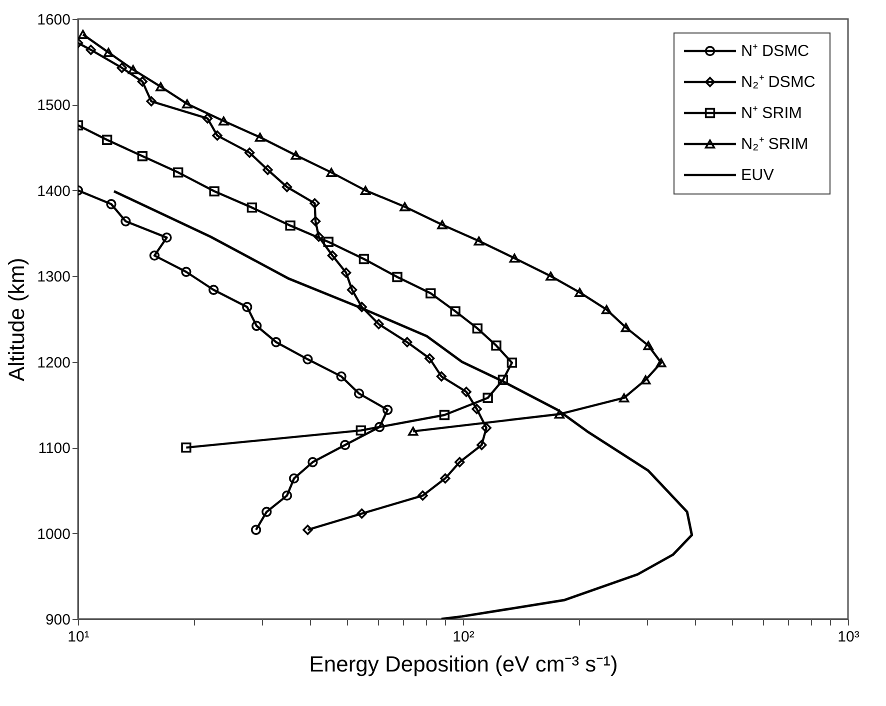 This screenshot has height=706, width=886. Describe the element at coordinates (463, 664) in the screenshot. I see `x-axis-title: Energy Deposition (eV cm⁻³ s⁻¹)` at that location.